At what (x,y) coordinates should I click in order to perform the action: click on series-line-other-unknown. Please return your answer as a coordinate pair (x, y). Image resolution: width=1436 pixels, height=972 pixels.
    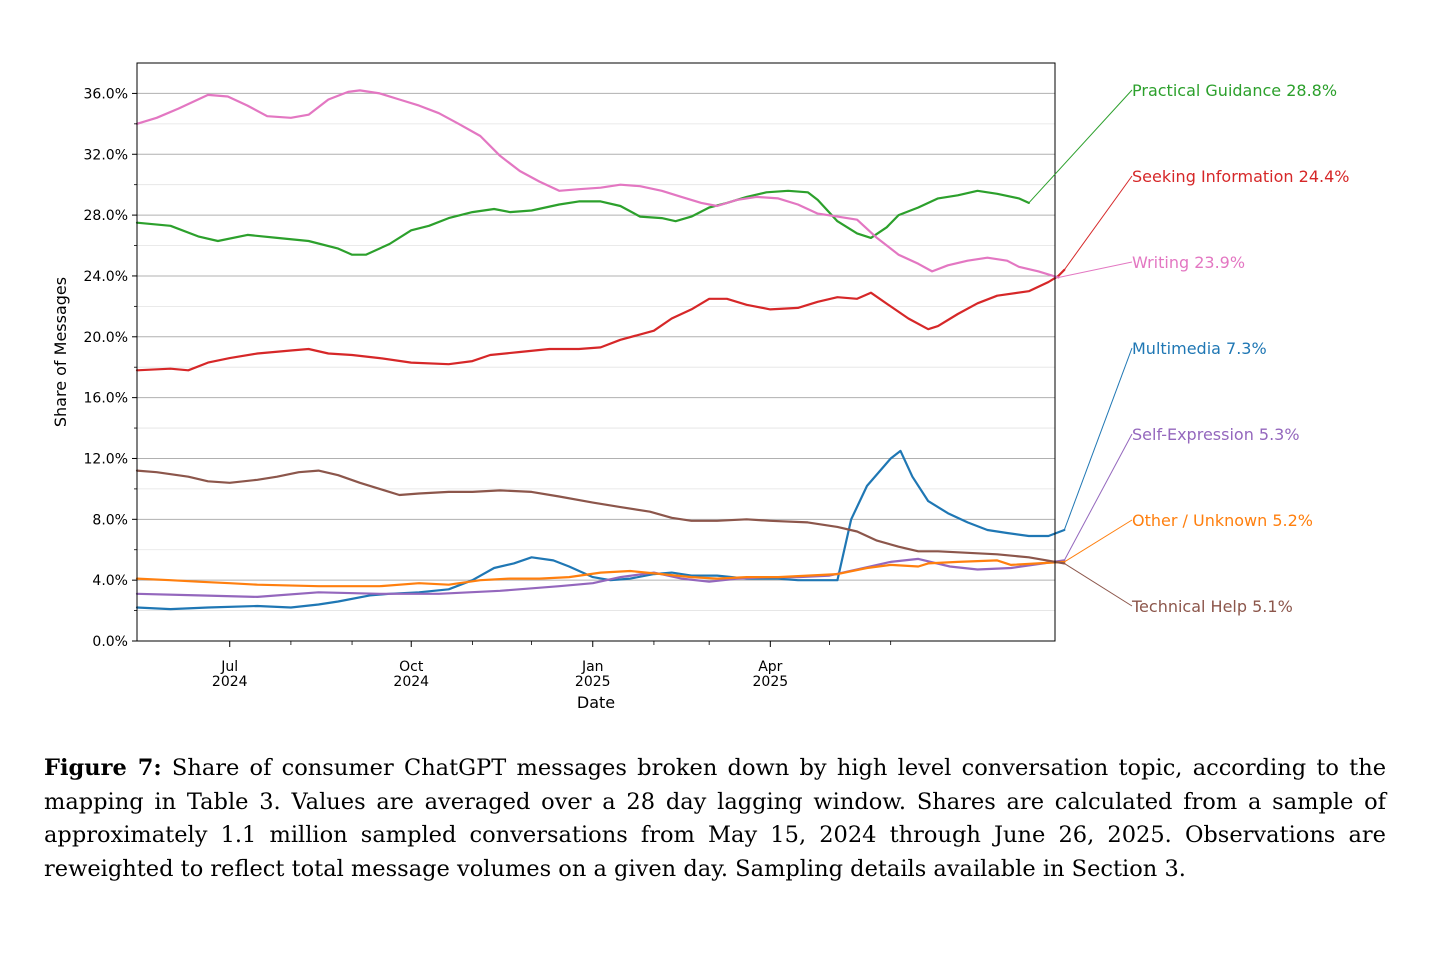
    Looking at the image, I should click on (600, 573).